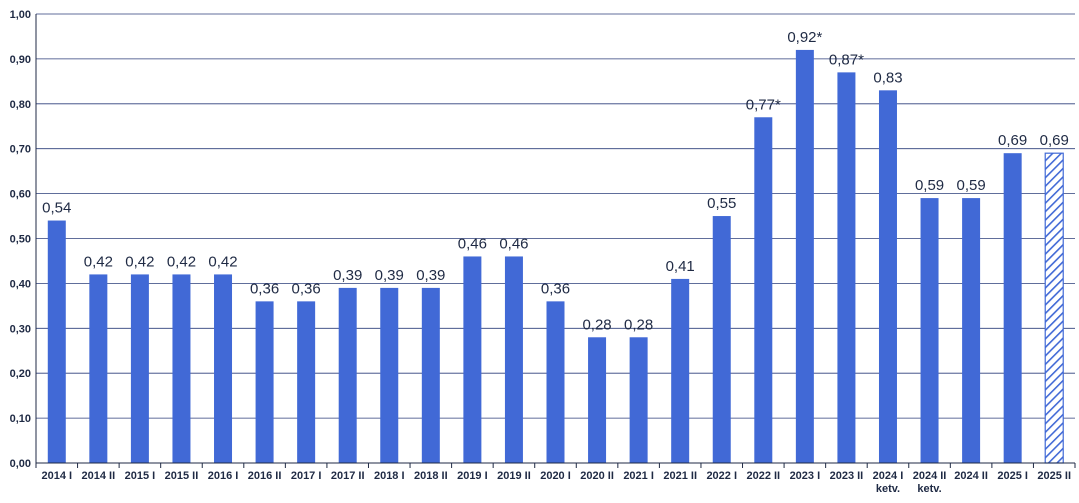 This screenshot has height=503, width=1079. What do you see at coordinates (887, 77) in the screenshot?
I see `data-label: 0,83` at bounding box center [887, 77].